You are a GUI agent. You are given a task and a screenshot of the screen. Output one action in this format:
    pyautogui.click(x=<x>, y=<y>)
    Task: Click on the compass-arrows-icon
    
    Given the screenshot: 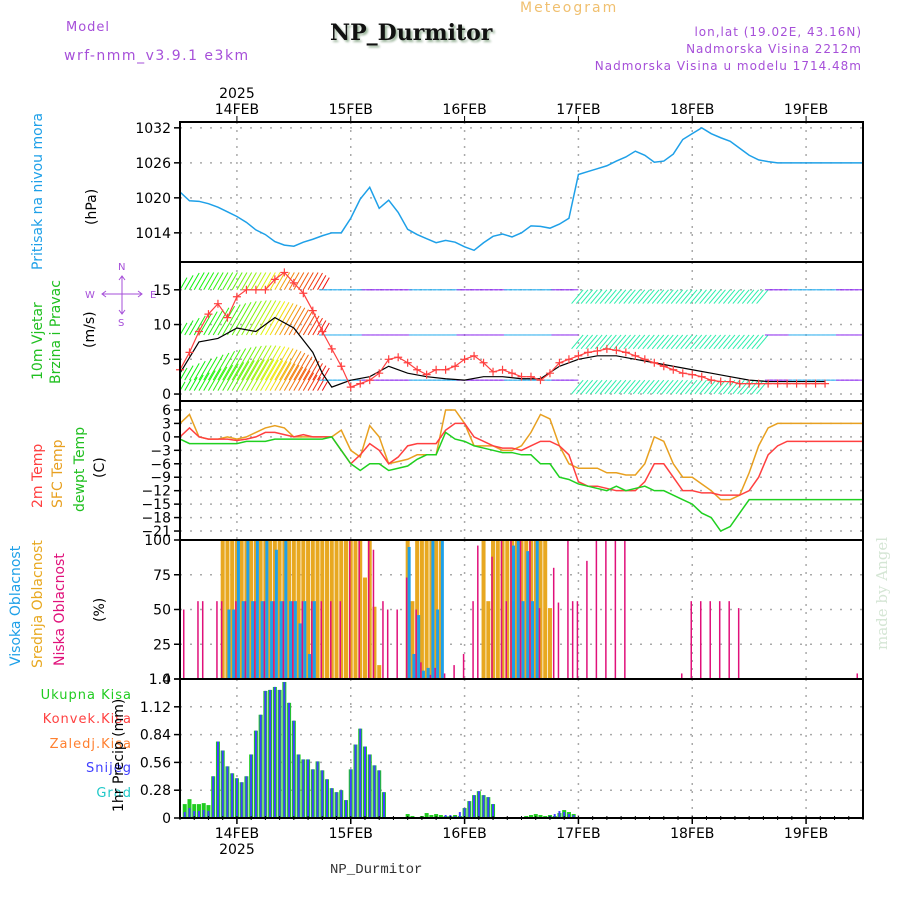 What is the action you would take?
    pyautogui.click(x=122, y=295)
    